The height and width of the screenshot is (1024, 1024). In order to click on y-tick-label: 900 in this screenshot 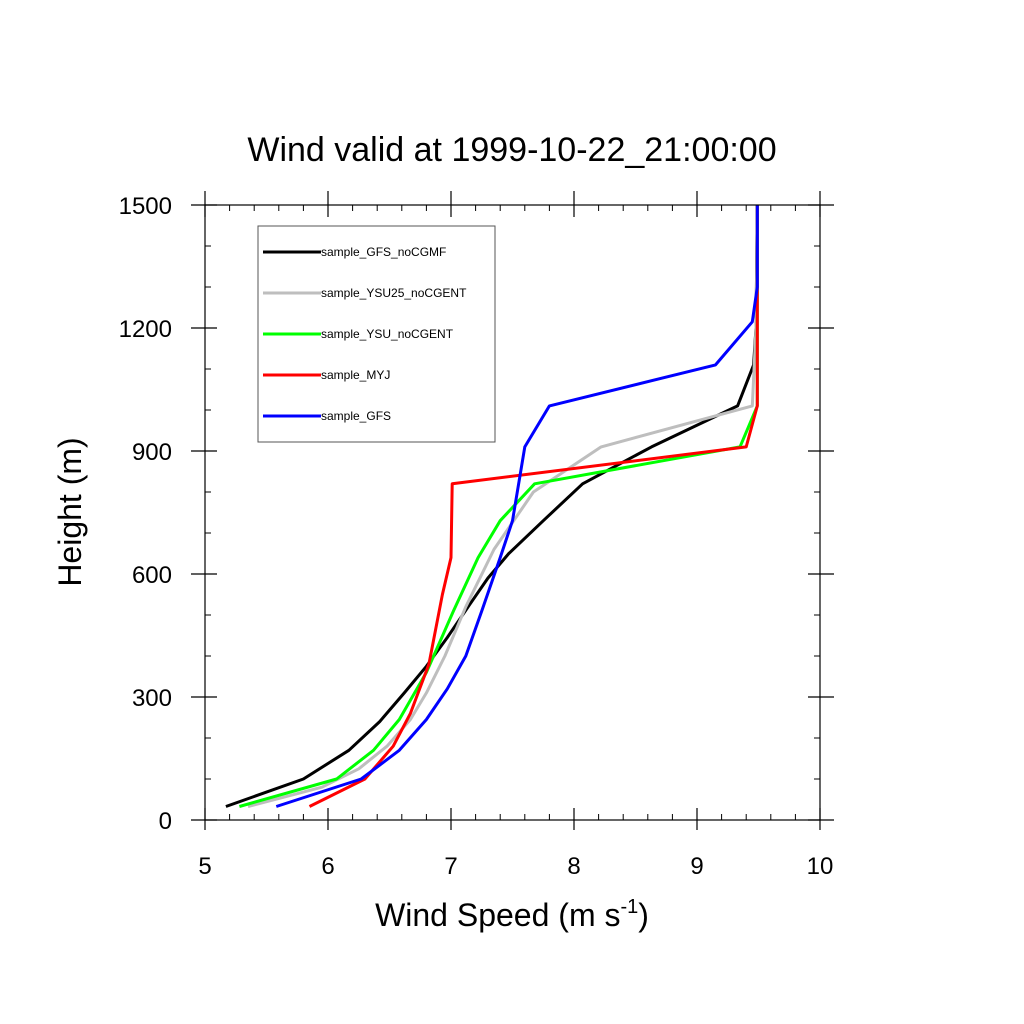, I will do `click(152, 452)`.